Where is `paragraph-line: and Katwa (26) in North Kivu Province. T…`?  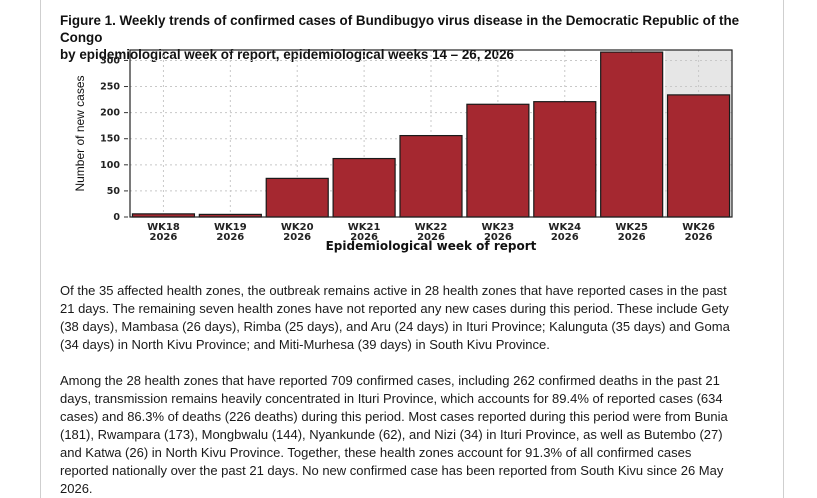 paragraph-line: and Katwa (26) in North Kivu Province. T… is located at coordinates (376, 452).